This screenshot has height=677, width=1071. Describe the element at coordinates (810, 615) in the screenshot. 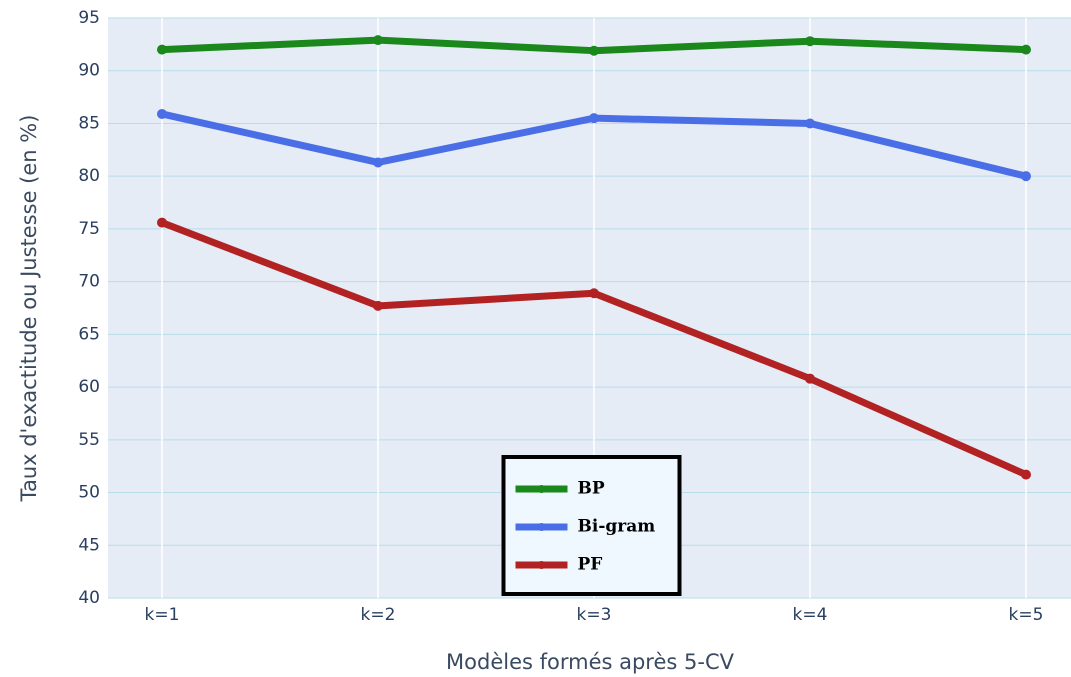

I see `x-tick-label: k=4` at that location.